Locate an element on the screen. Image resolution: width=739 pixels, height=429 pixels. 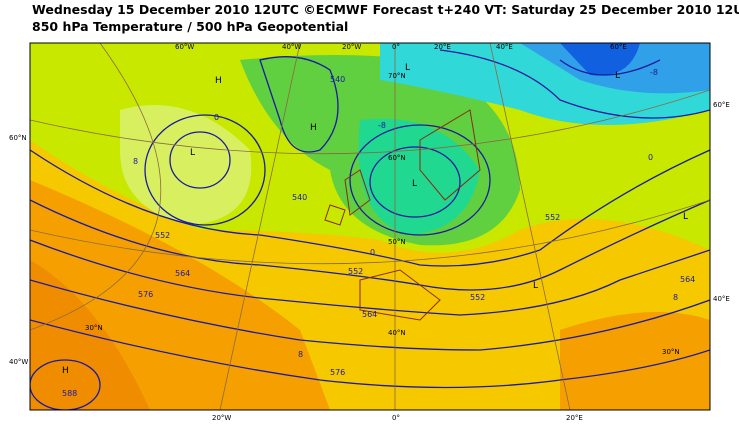
lon-label: 60°W is located at coordinates (184, 47).